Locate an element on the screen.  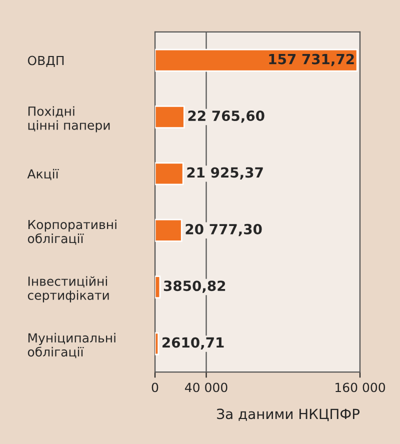
data-label: 2610,71 is located at coordinates (193, 343).